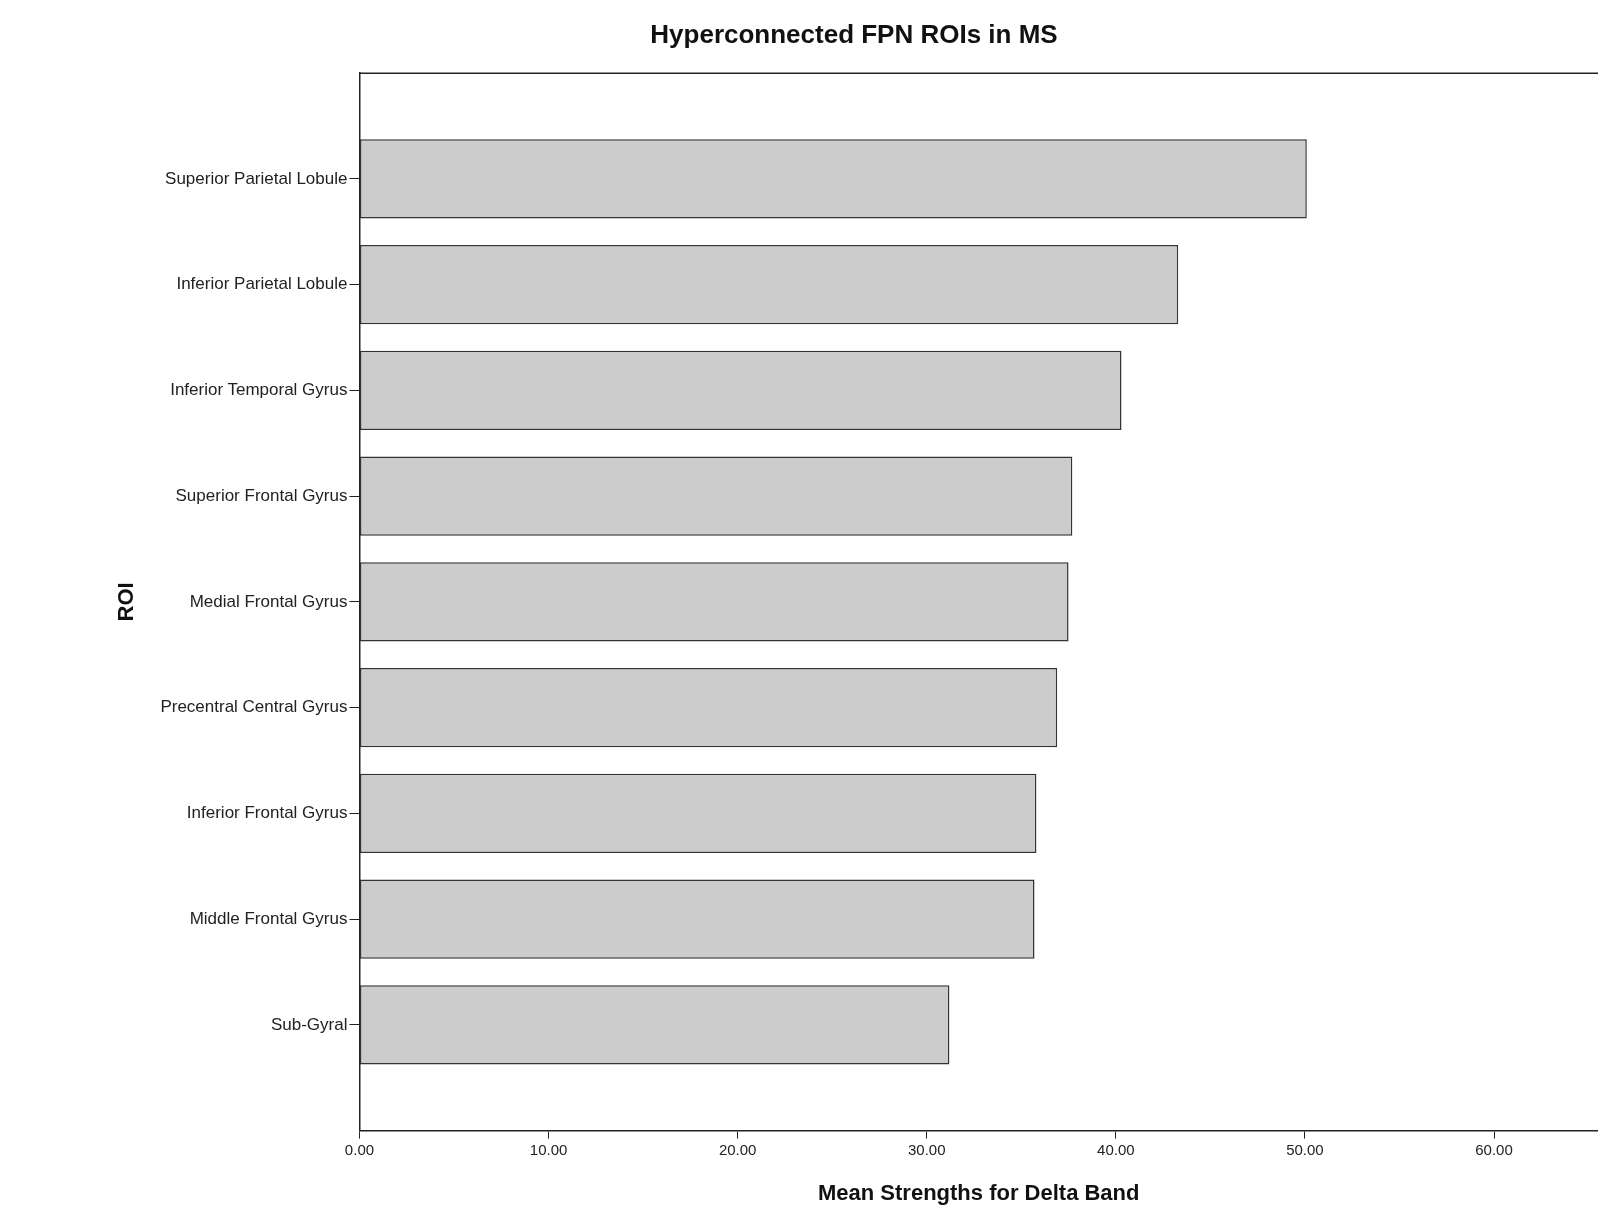 The height and width of the screenshot is (1221, 1598). I want to click on y-tick-label: Middle Frontal Gyrus, so click(268, 918).